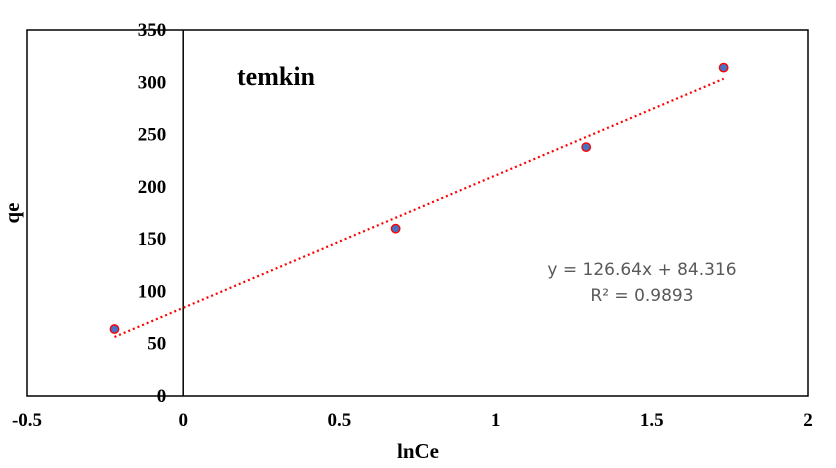 This screenshot has height=468, width=836. Describe the element at coordinates (641, 270) in the screenshot. I see `trendline-equation: y = 126.64x + 84.316` at that location.